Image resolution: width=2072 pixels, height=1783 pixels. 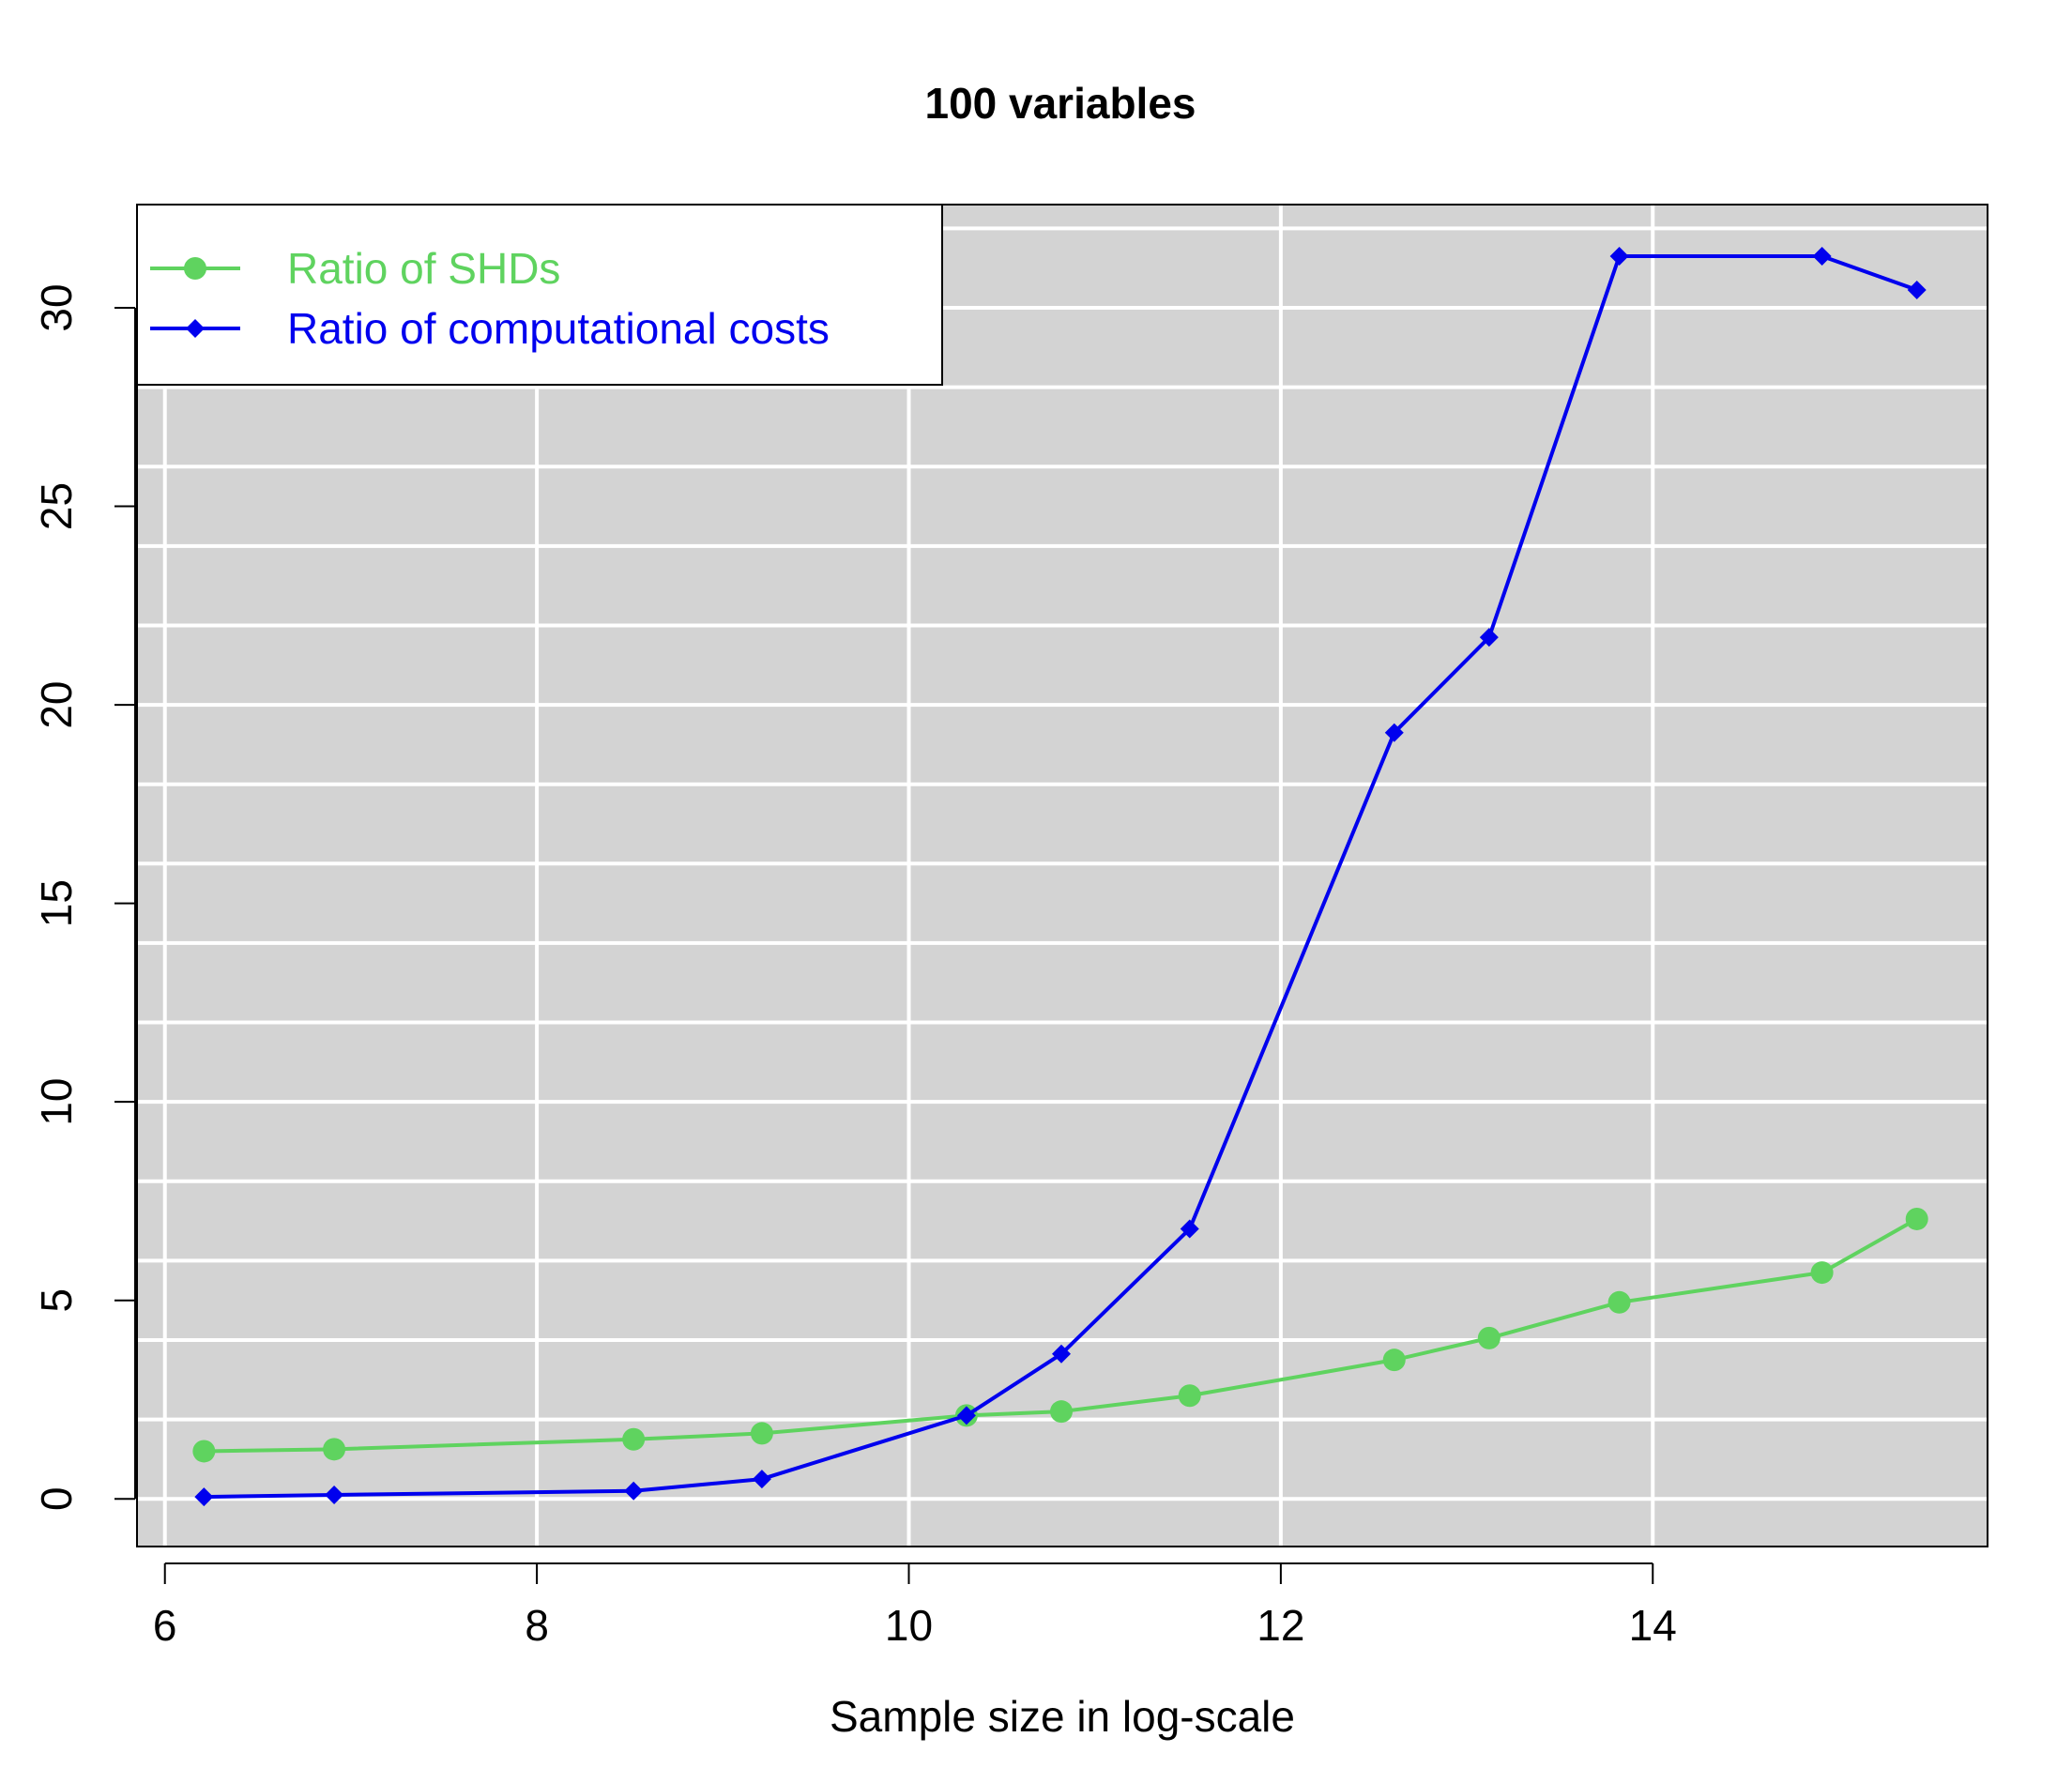 What do you see at coordinates (57, 307) in the screenshot?
I see `y-tick-label-6: 30` at bounding box center [57, 307].